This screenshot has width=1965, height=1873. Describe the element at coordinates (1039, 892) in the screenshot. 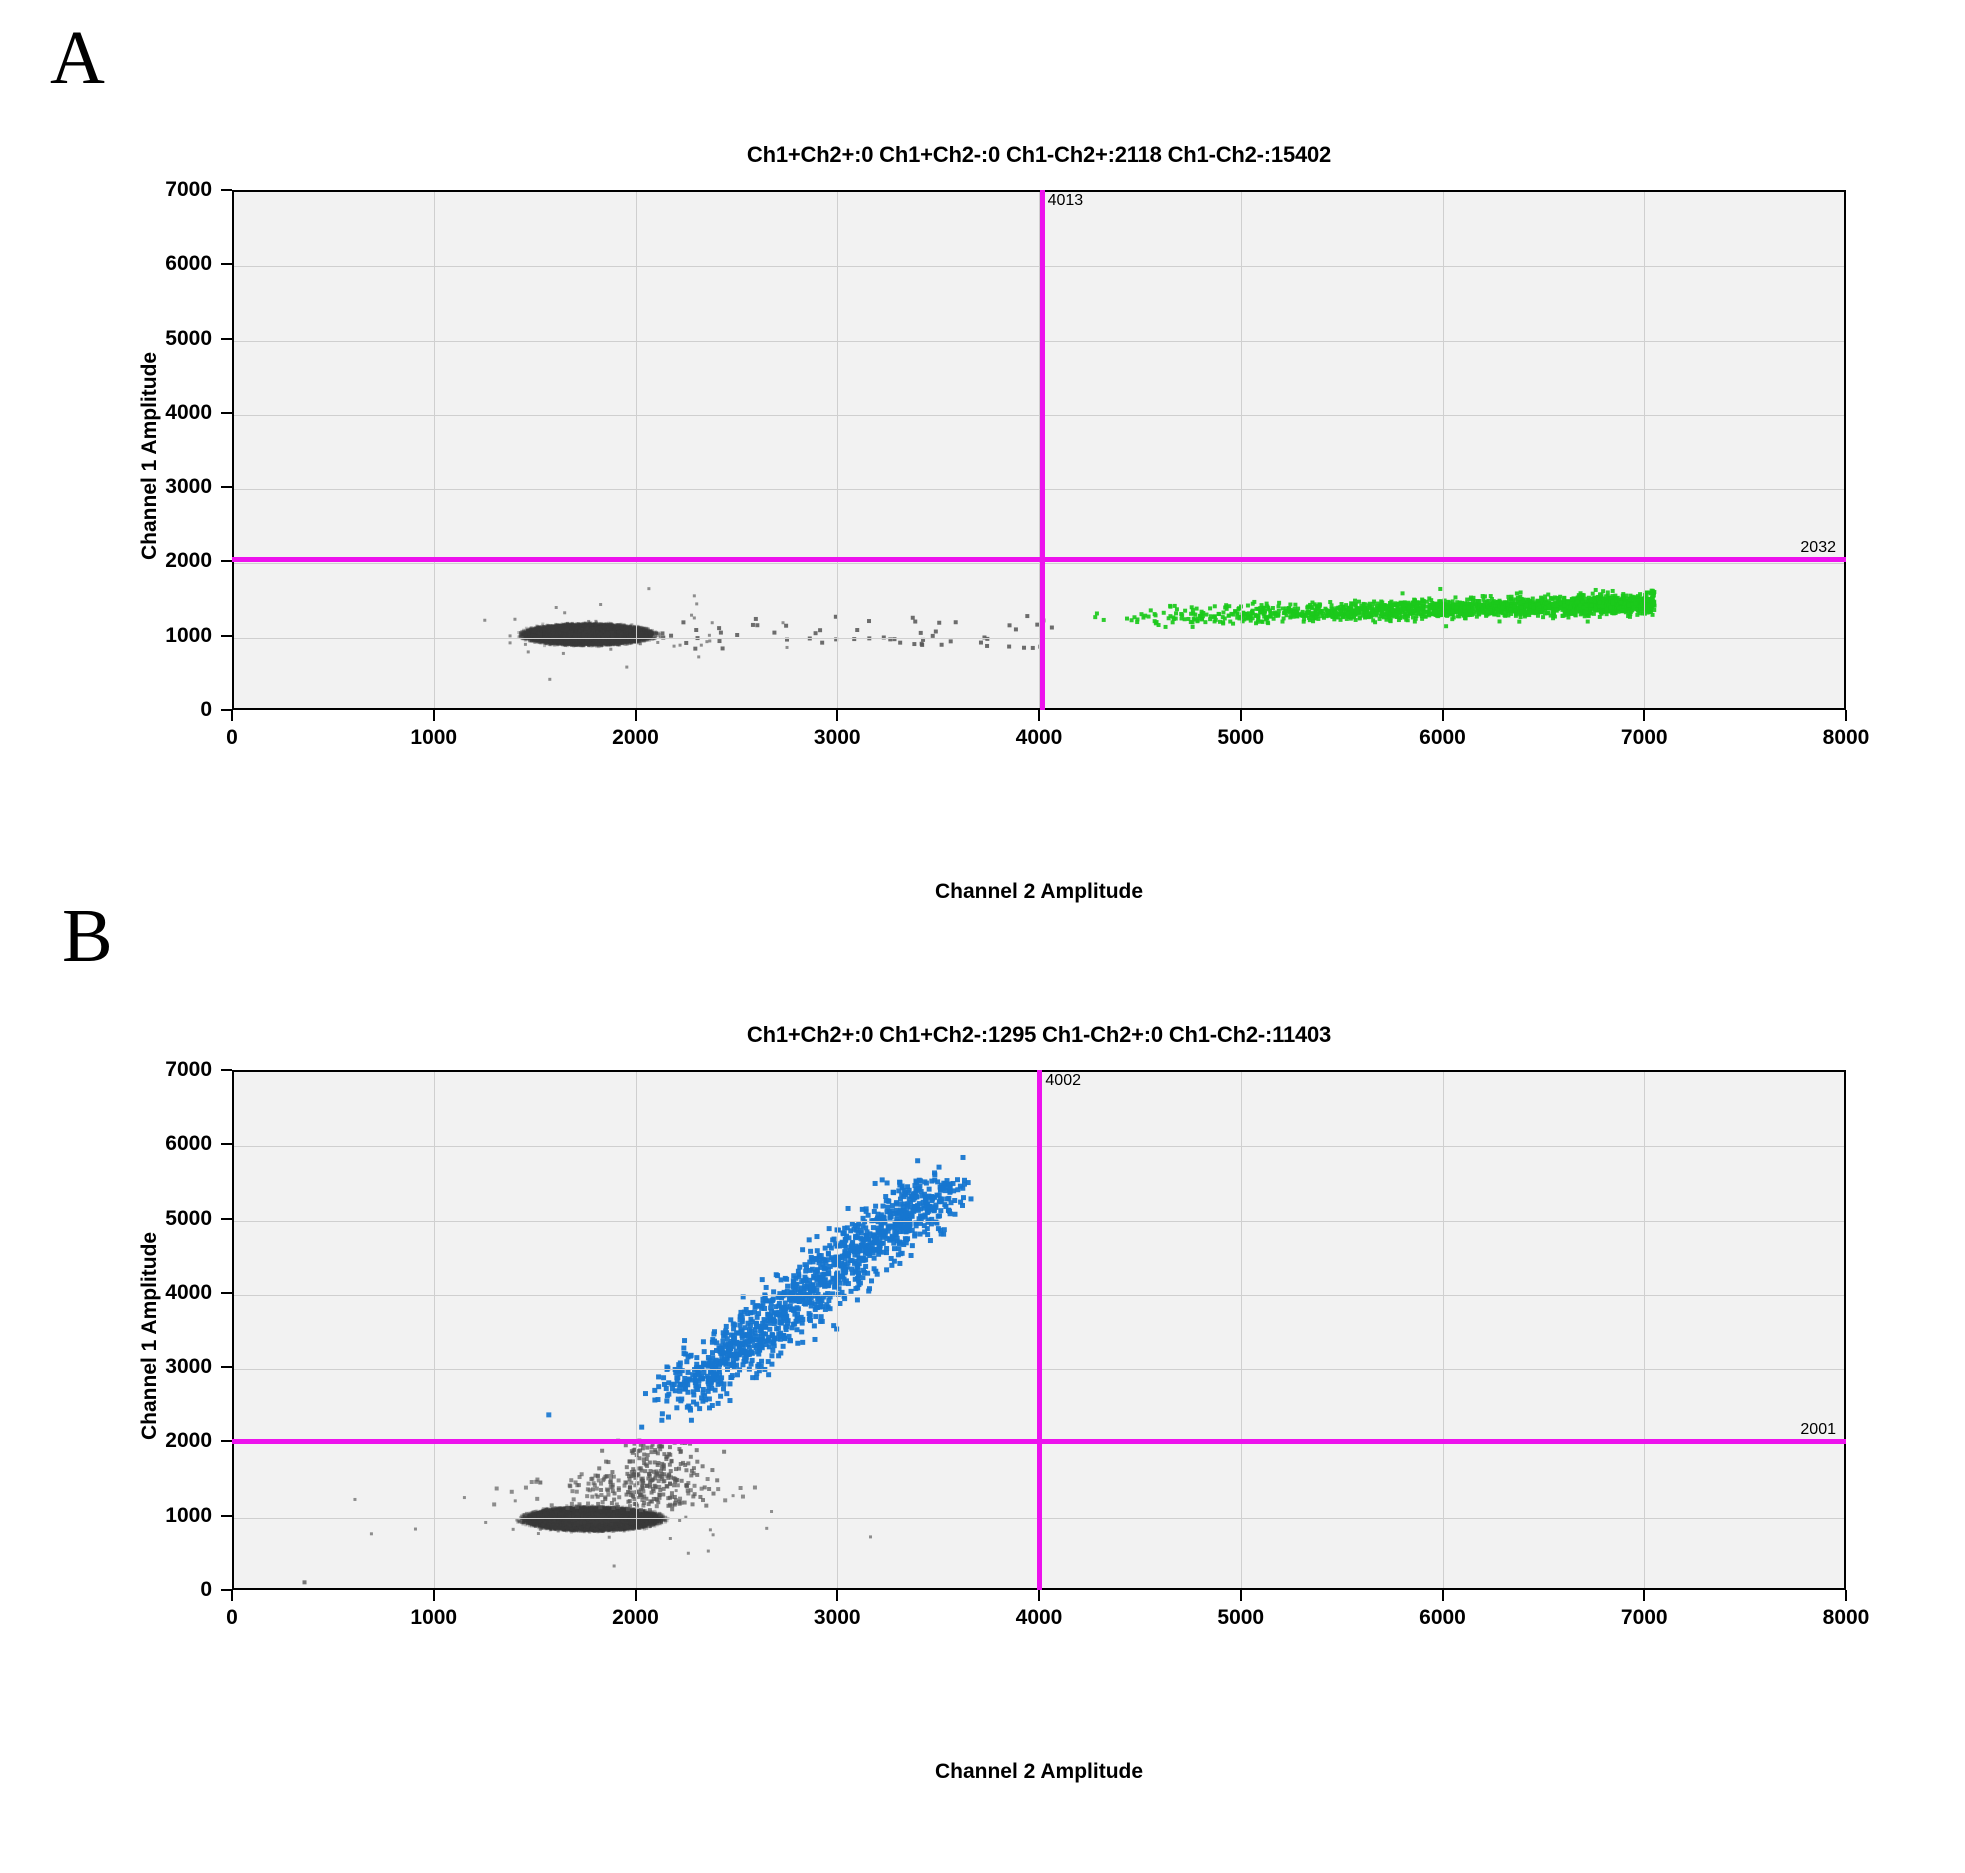

I see `panel-a-x-axis-title: Channel 2 Amplitude` at that location.